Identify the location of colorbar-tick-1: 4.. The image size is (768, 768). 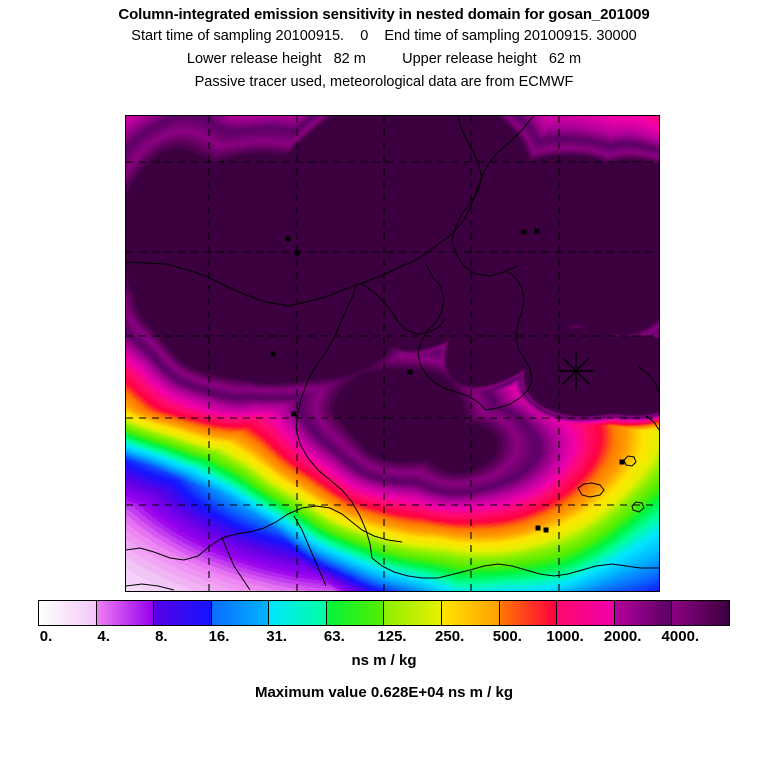
(103, 636).